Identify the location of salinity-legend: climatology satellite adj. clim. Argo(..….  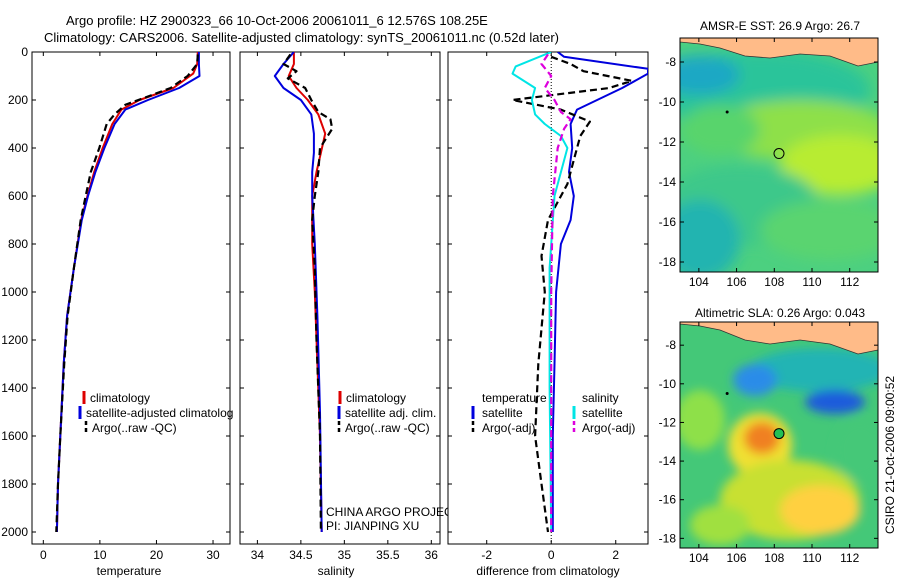
(386, 413).